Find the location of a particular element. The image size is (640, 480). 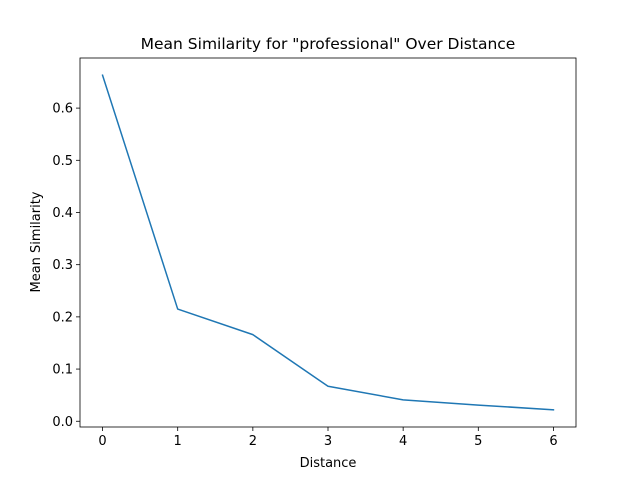

y-tick-label: 0.6 is located at coordinates (62, 109).